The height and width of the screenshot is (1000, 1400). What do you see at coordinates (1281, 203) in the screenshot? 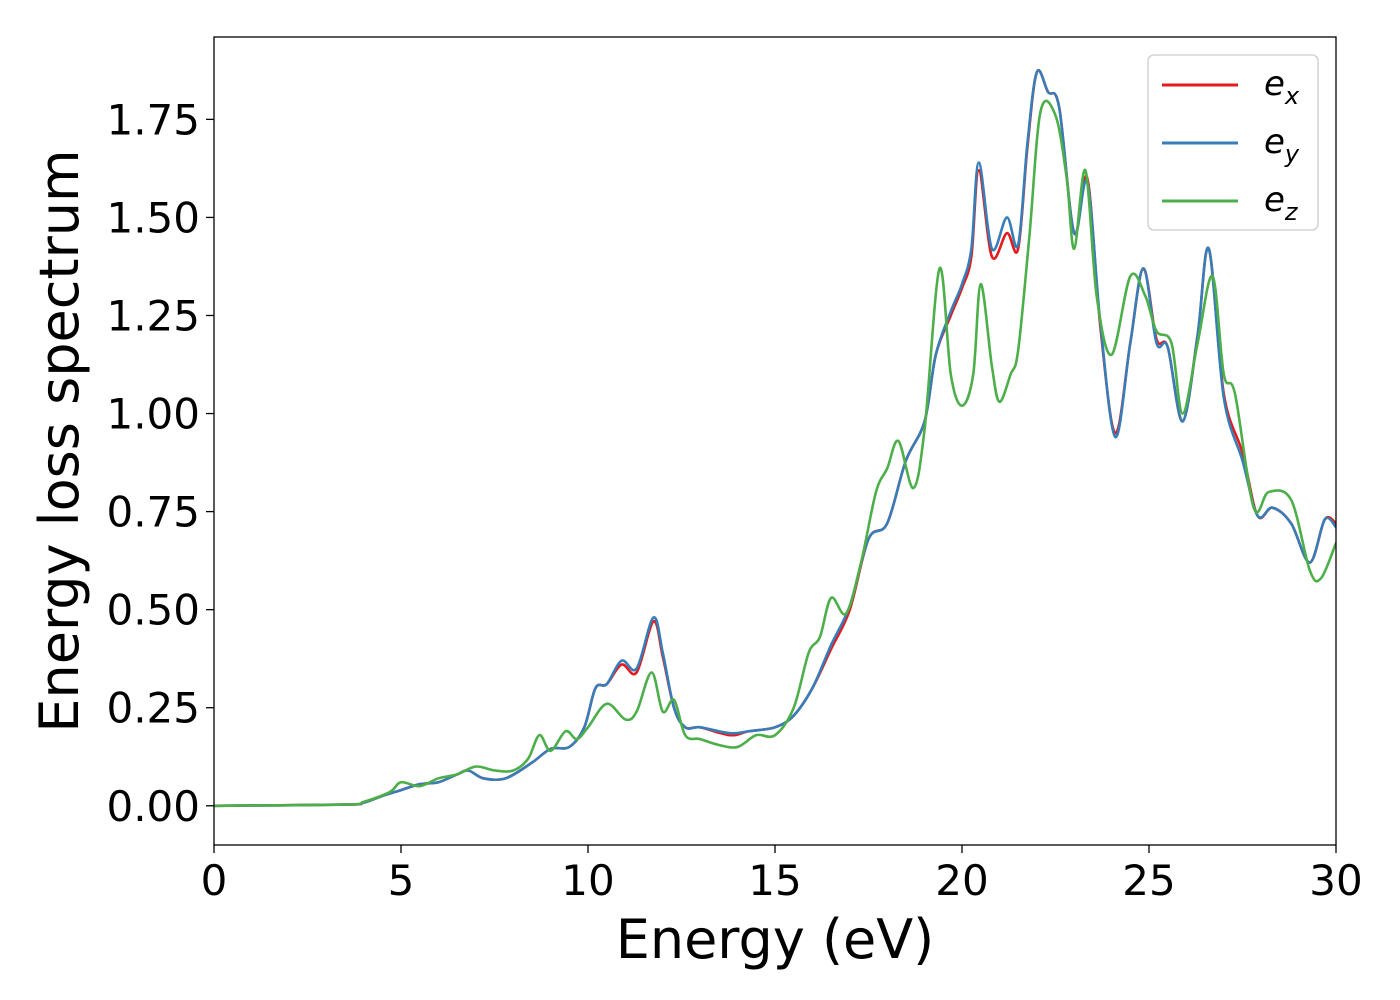
I see `legend-label-e-z: ez` at bounding box center [1281, 203].